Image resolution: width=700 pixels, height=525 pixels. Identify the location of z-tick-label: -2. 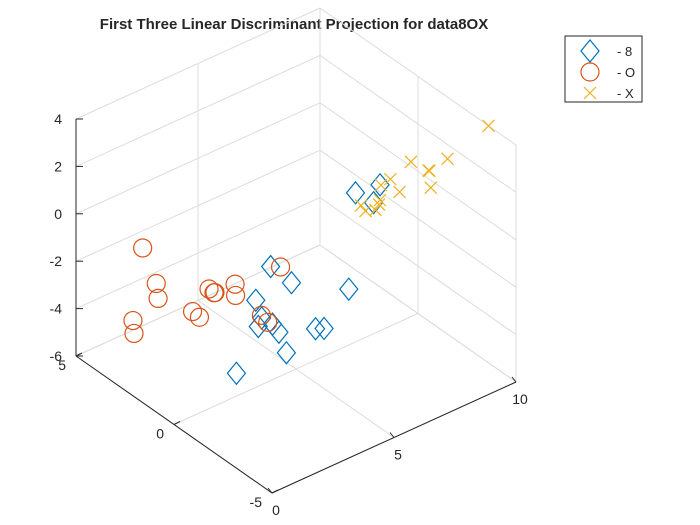
(56, 261).